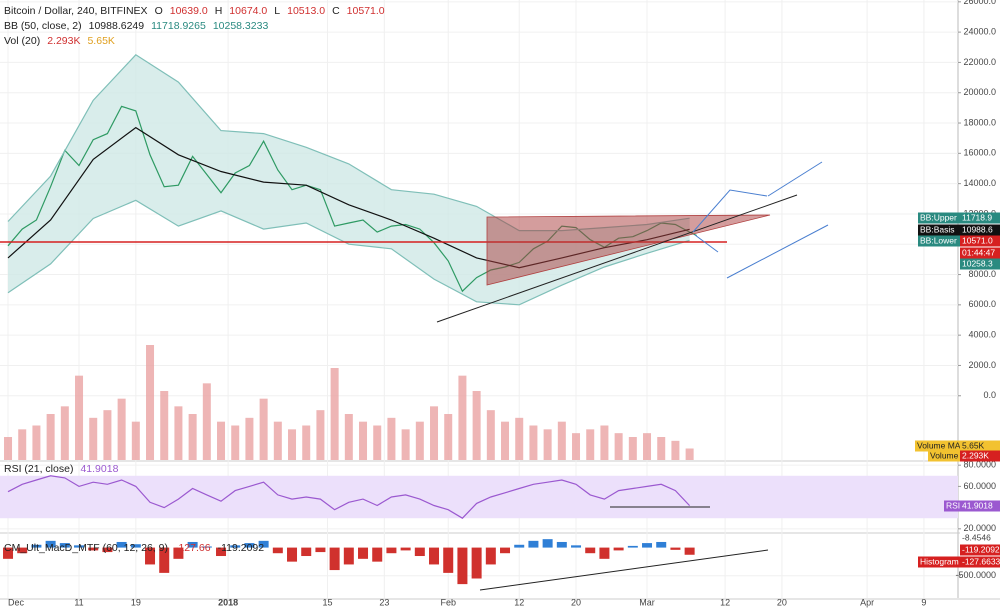 Image resolution: width=1000 pixels, height=608 pixels. I want to click on x-tick-label: 15, so click(328, 602).